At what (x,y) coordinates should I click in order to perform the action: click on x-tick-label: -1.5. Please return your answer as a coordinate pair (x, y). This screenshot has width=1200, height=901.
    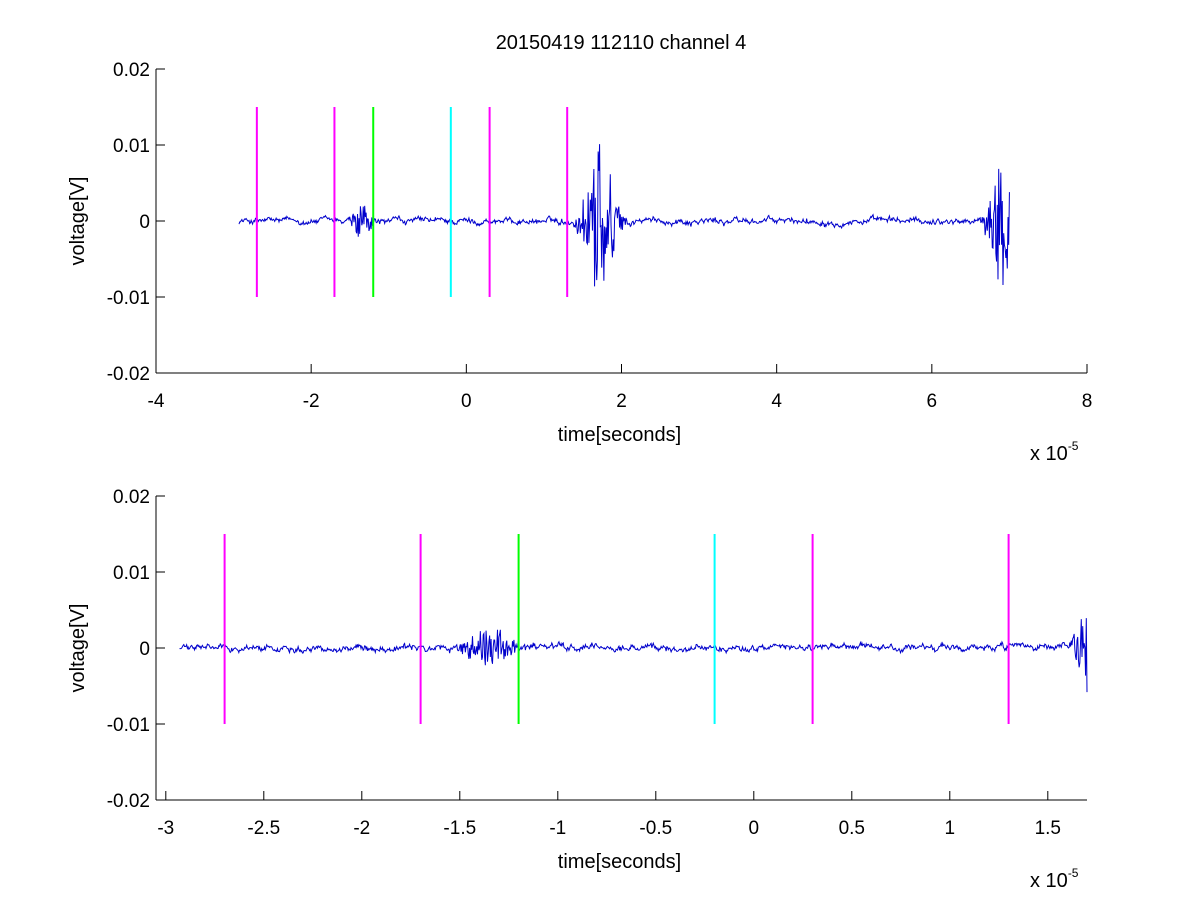
    Looking at the image, I should click on (459, 828).